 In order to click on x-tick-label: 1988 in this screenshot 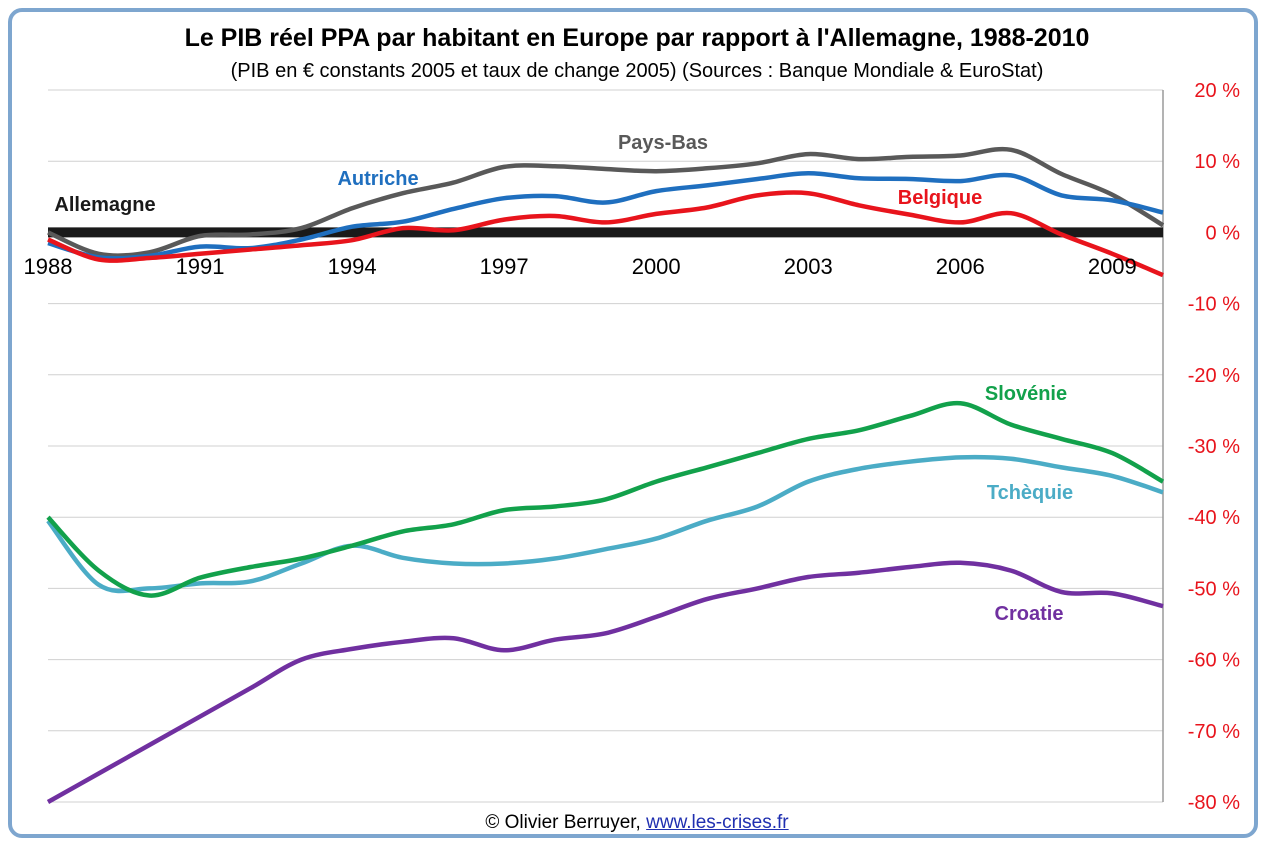, I will do `click(48, 266)`.